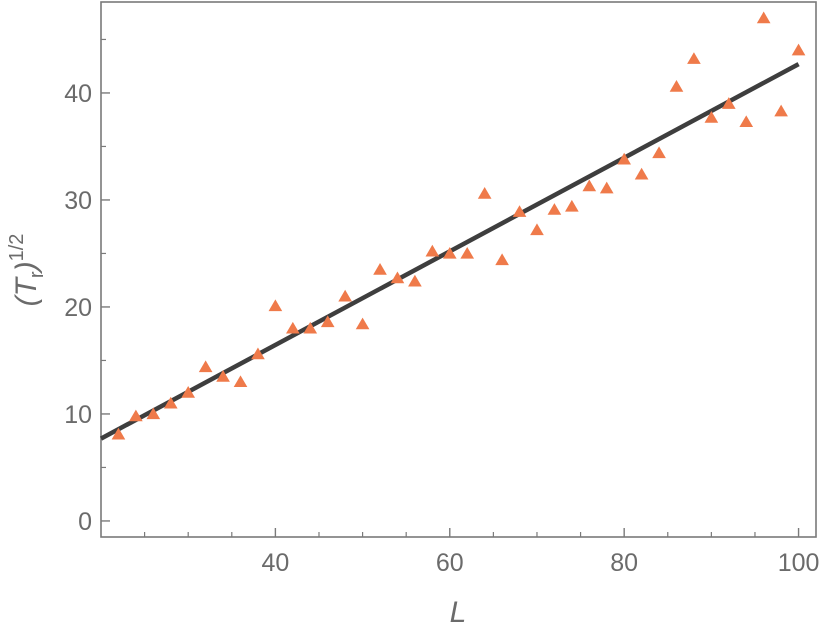 The image size is (830, 637). What do you see at coordinates (624, 563) in the screenshot?
I see `x-tick-label: 80` at bounding box center [624, 563].